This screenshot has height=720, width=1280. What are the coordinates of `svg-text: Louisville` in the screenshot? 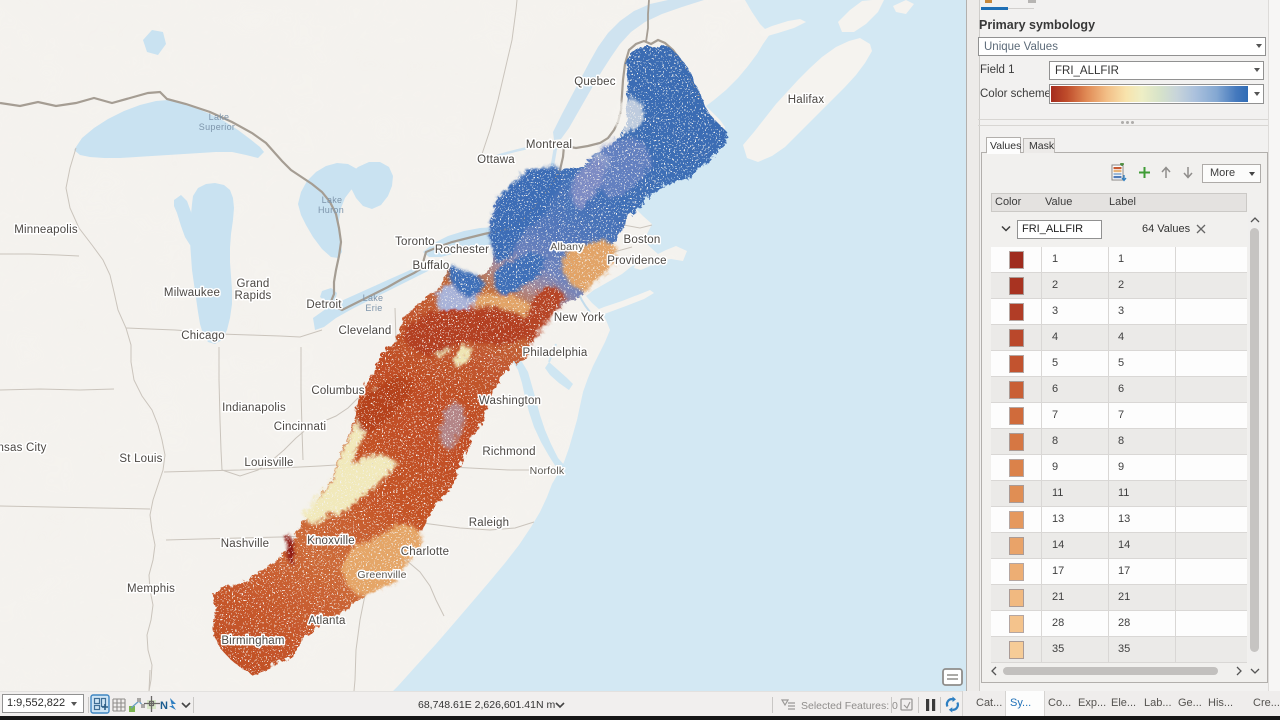 It's located at (268, 463).